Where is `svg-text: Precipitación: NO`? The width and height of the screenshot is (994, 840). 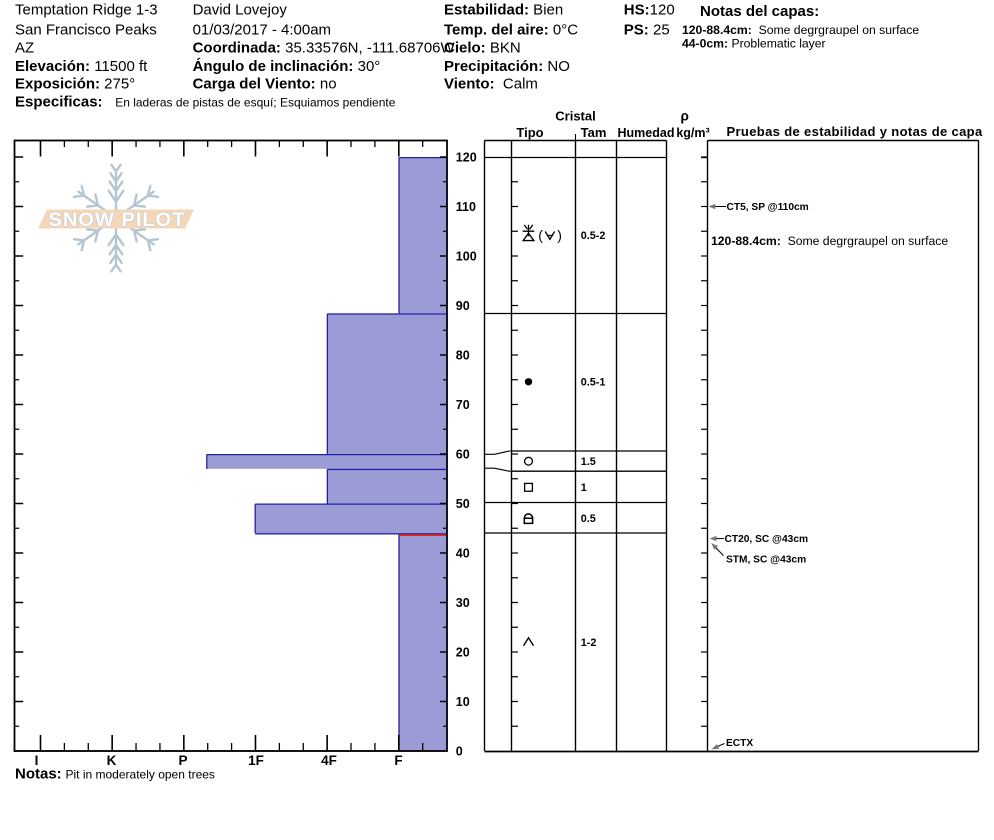 svg-text: Precipitación: NO is located at coordinates (507, 66).